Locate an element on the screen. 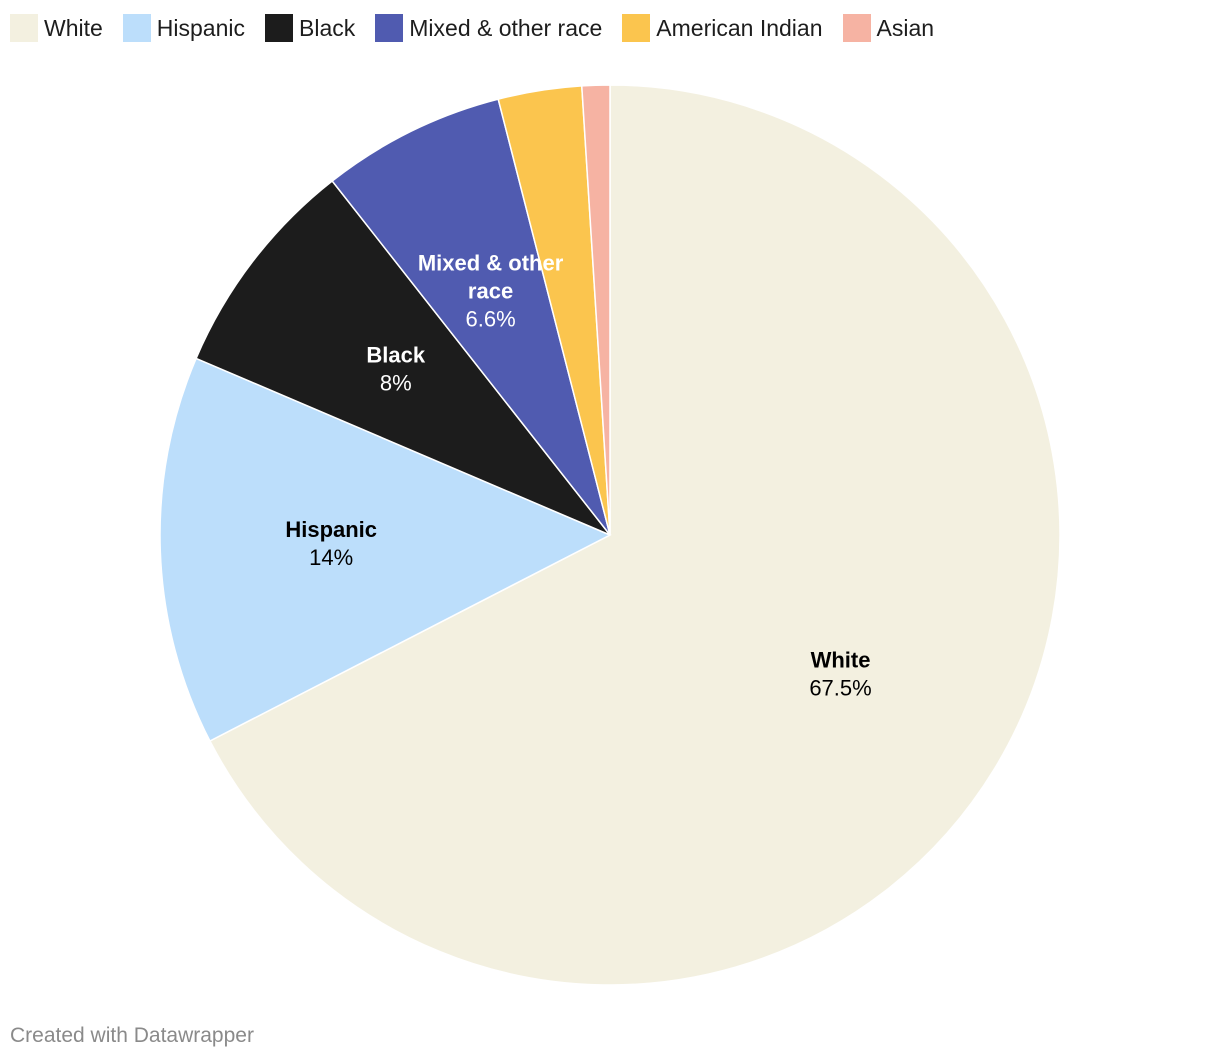  legend-swatch-american-indian is located at coordinates (636, 28).